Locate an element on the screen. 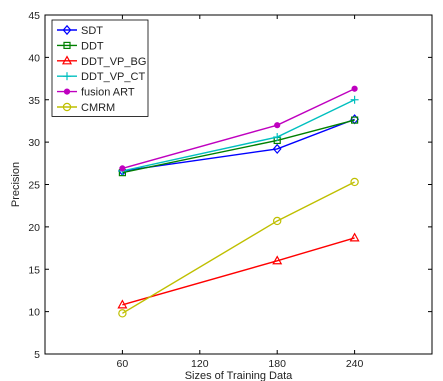 This screenshot has width=443, height=381. legend-item: DDT is located at coordinates (80, 46).